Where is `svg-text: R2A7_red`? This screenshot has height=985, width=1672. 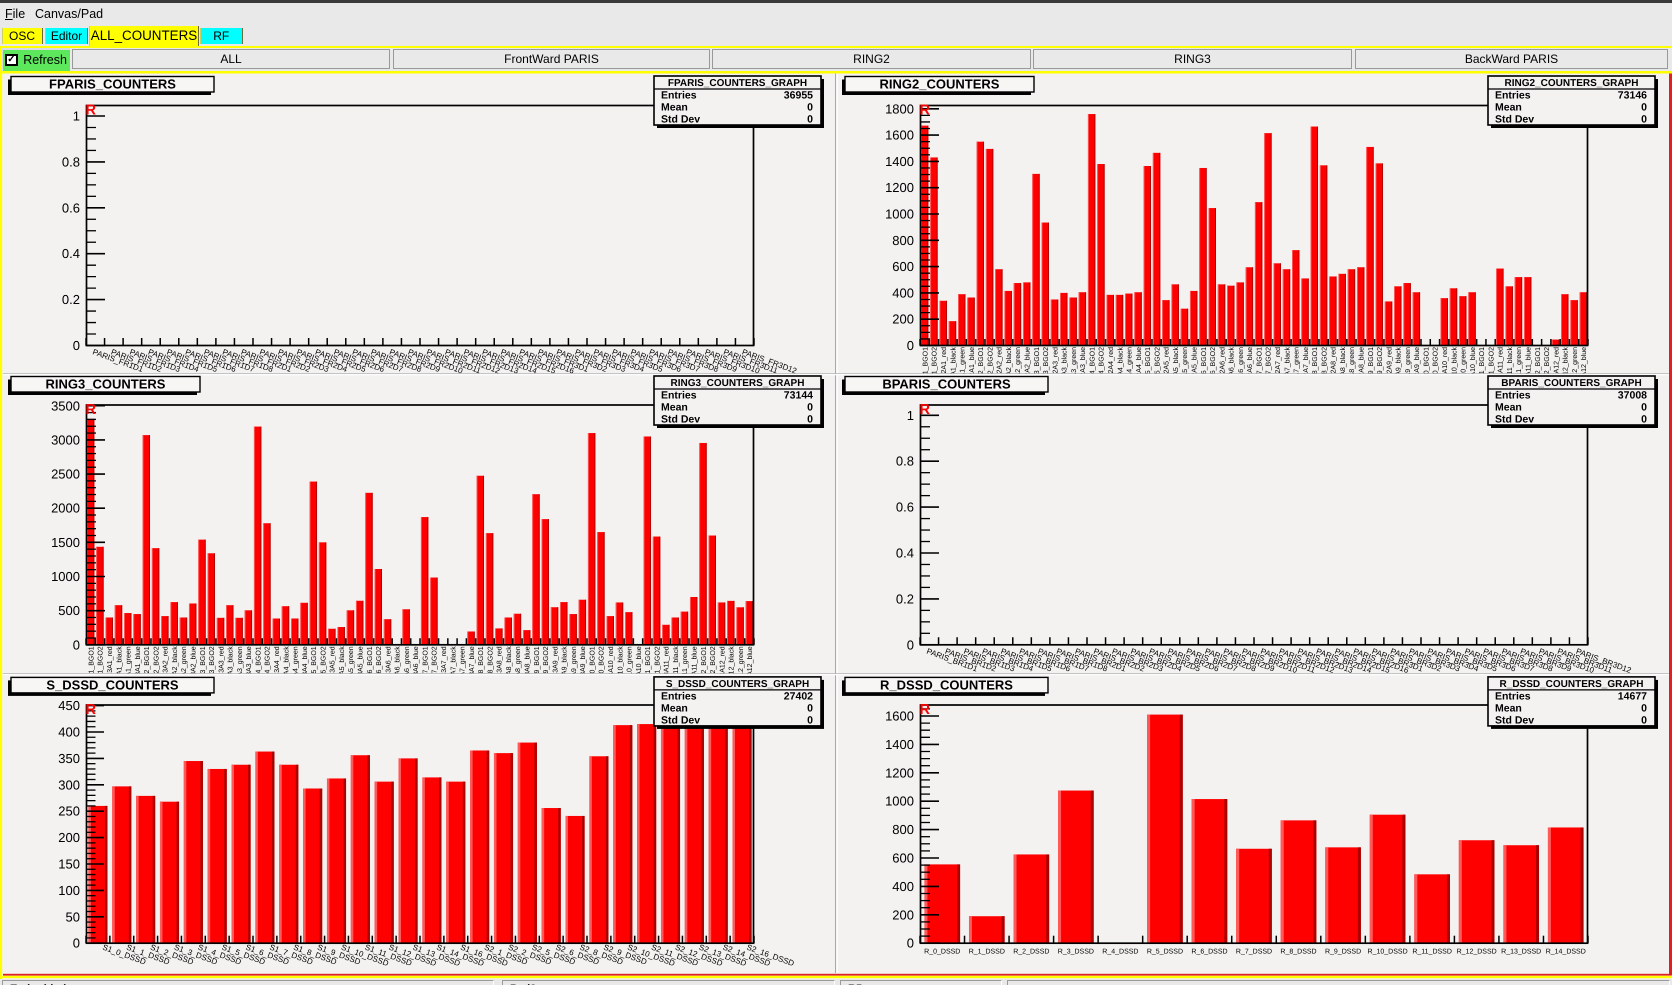
svg-text: R2A7_red is located at coordinates (1278, 363).